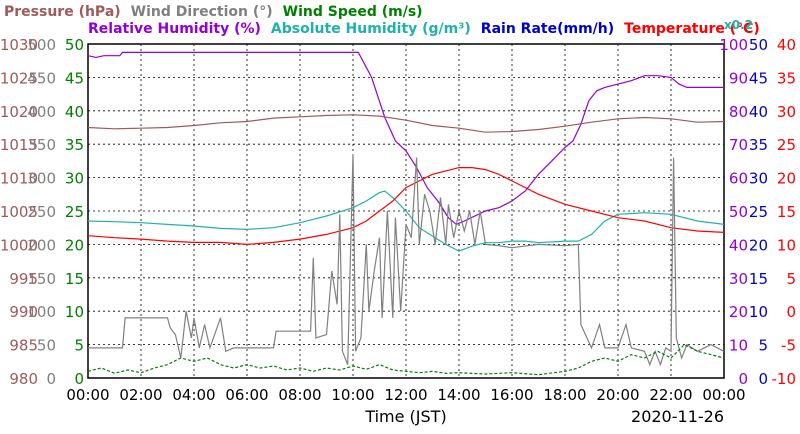 The height and width of the screenshot is (434, 800). I want to click on tick-wind_dir-0: 0, so click(51, 379).